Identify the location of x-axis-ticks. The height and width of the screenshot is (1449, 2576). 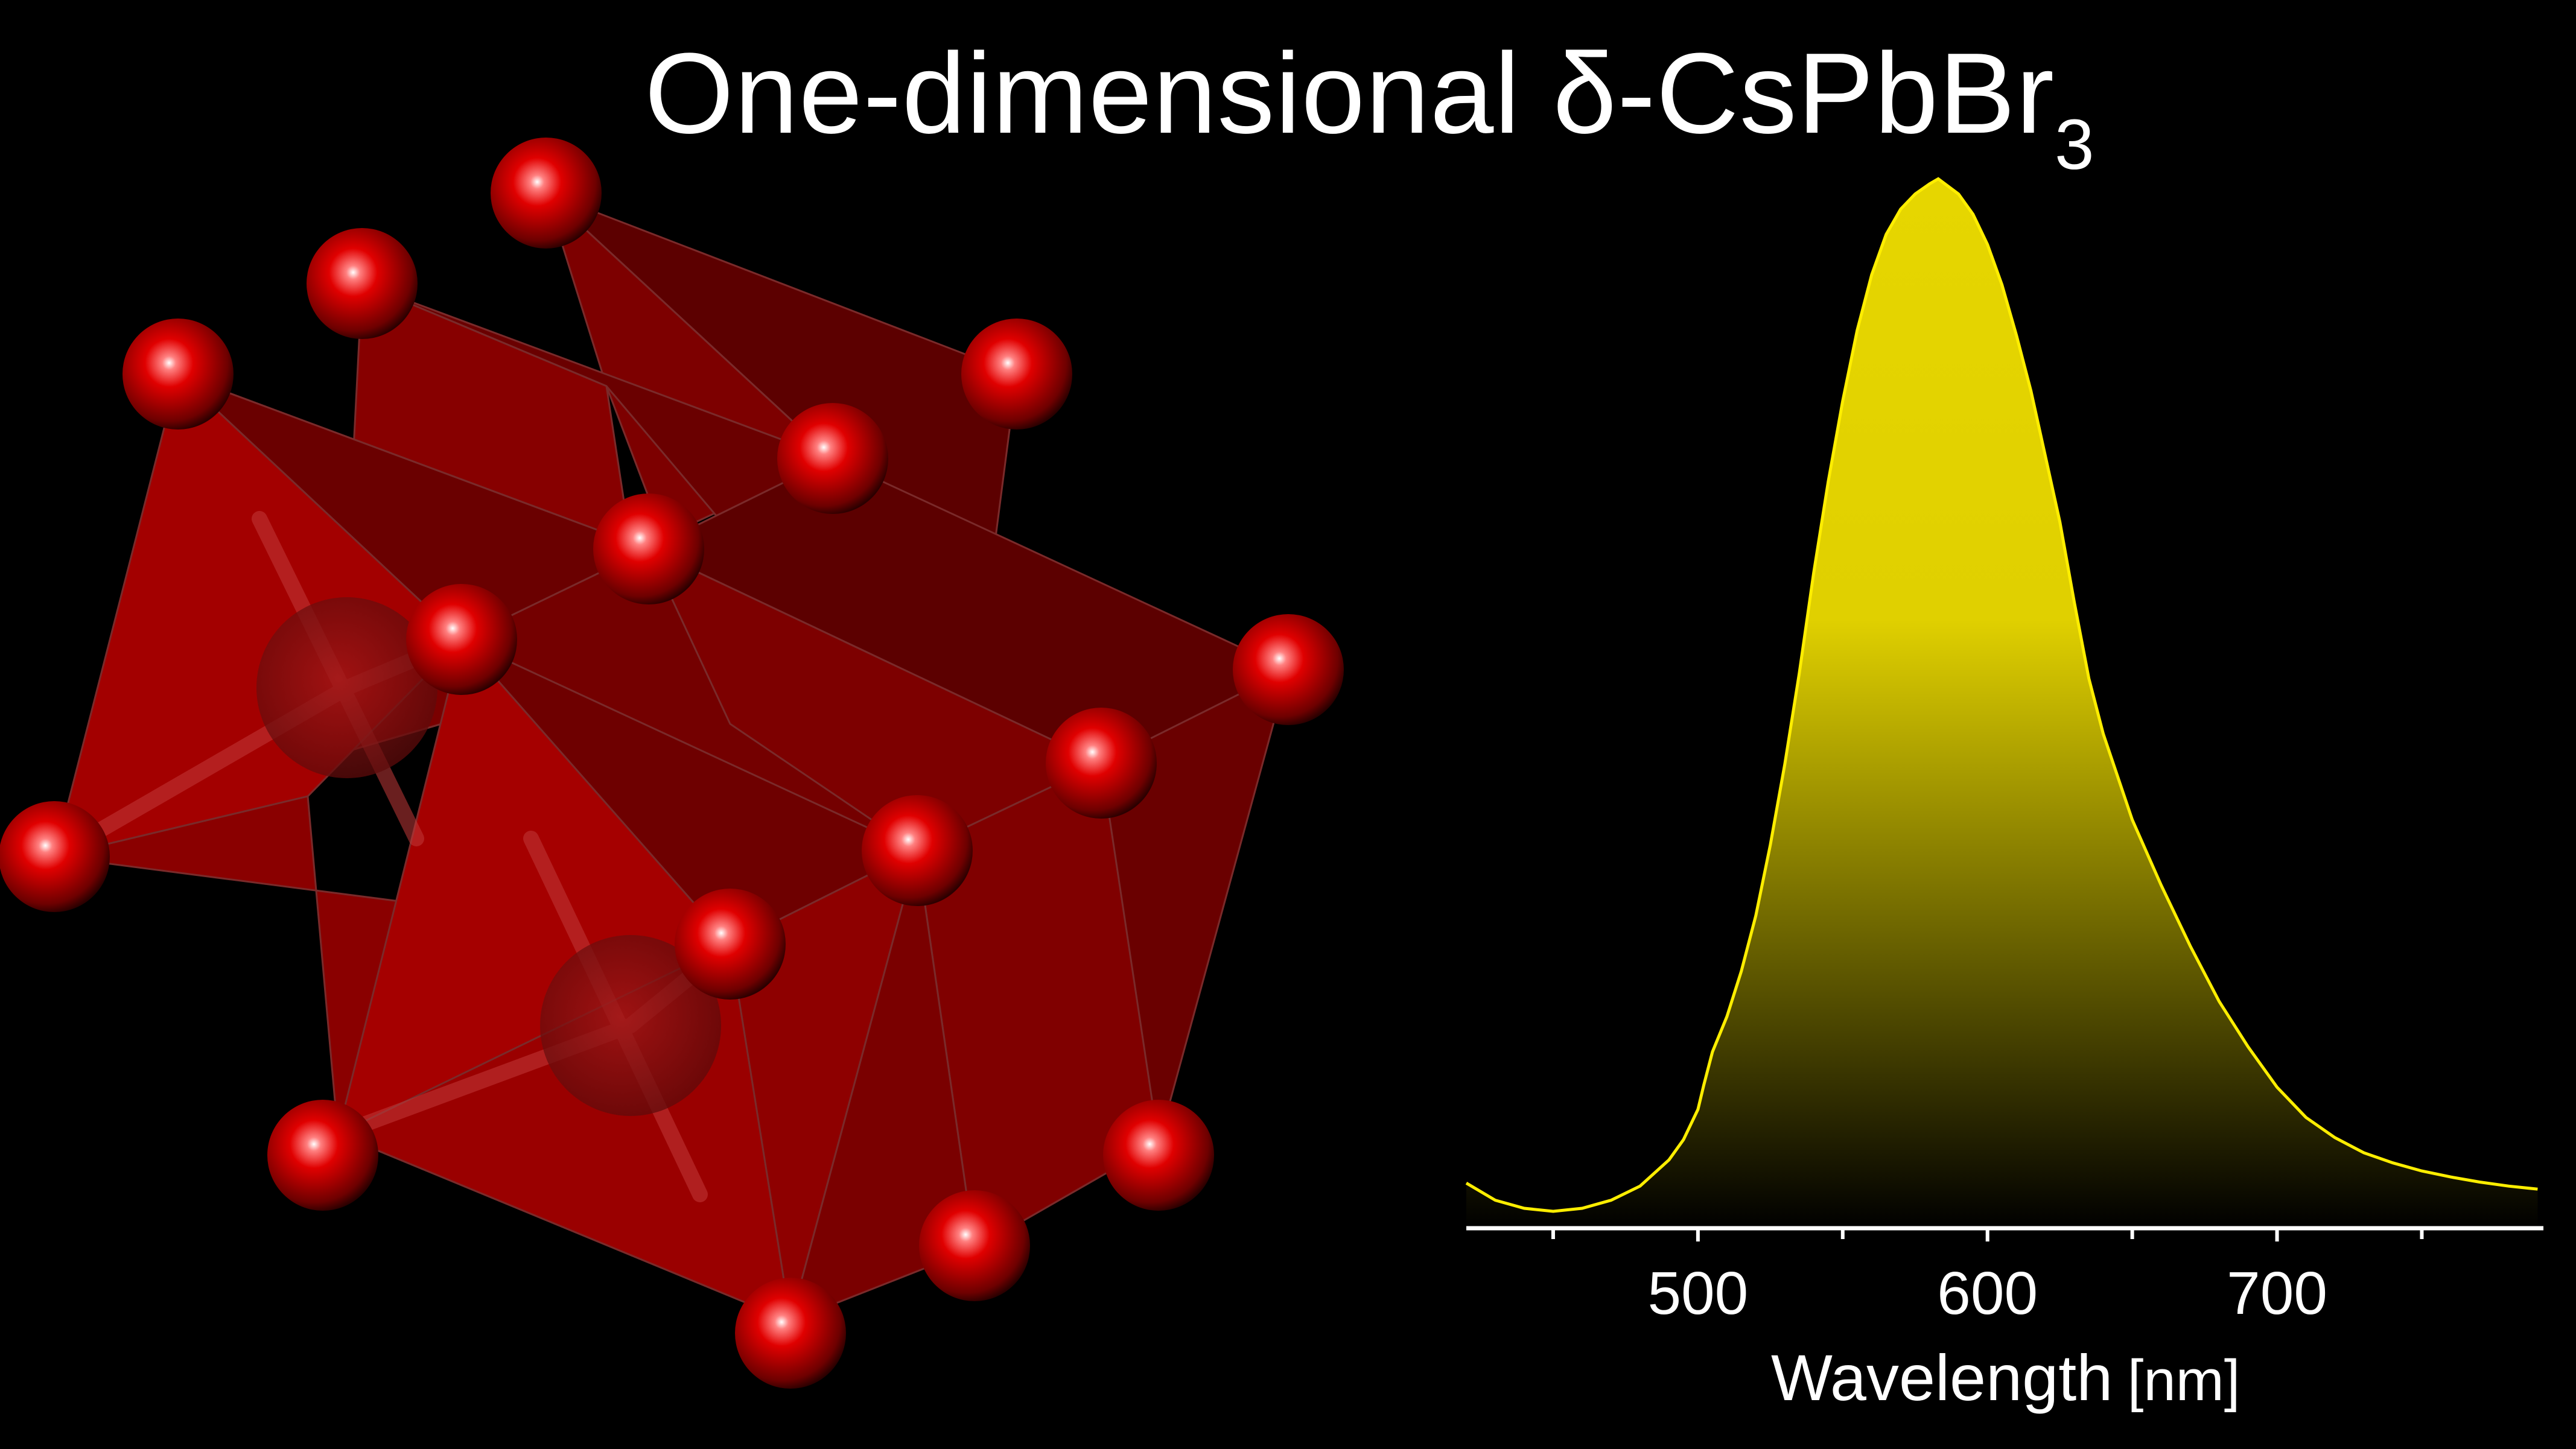
(1988, 1234).